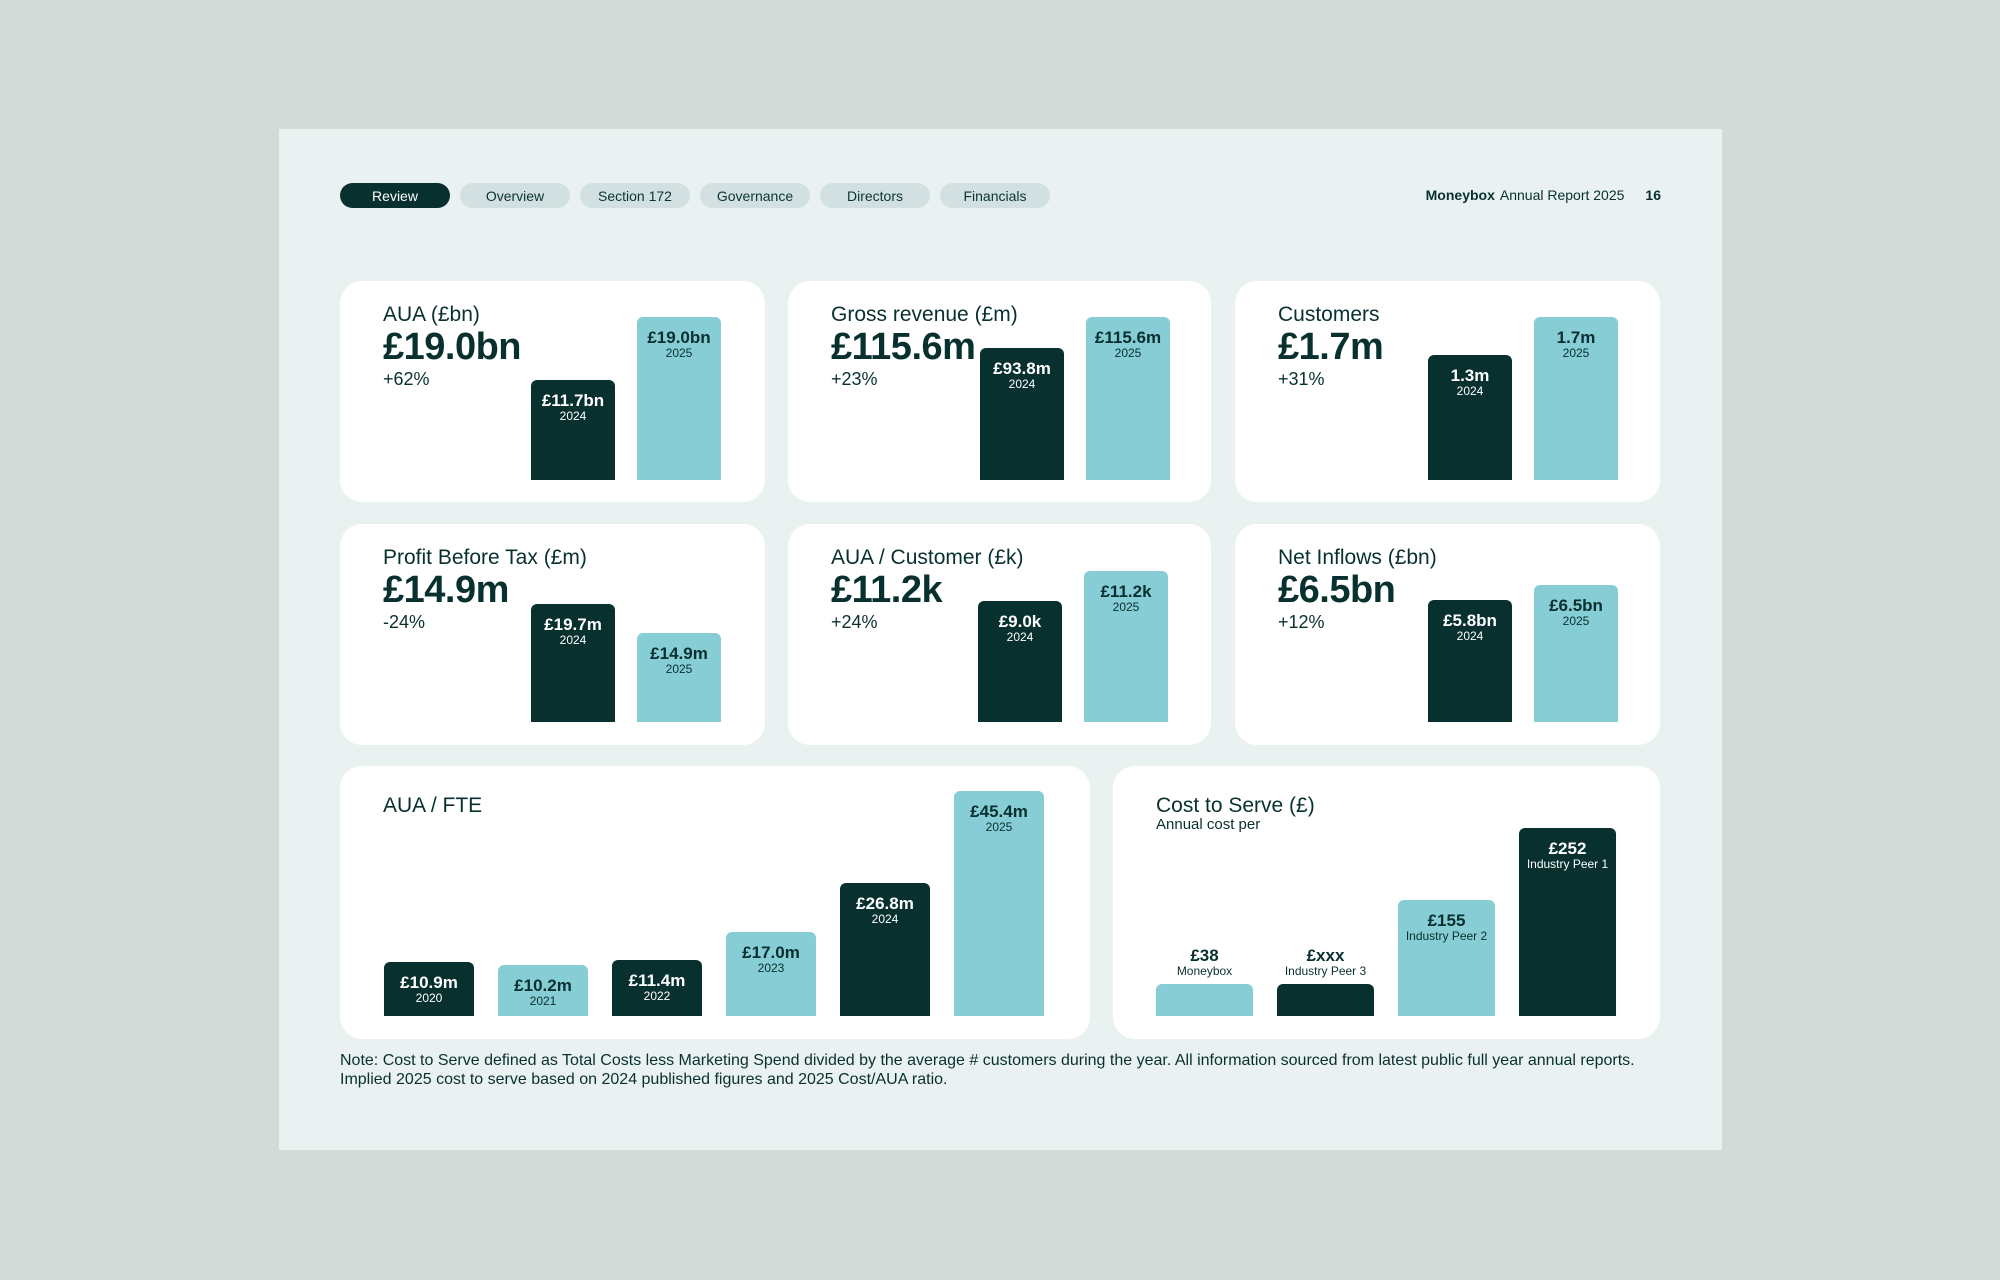  Describe the element at coordinates (543, 1001) in the screenshot. I see `bar-category-label: 2021` at that location.